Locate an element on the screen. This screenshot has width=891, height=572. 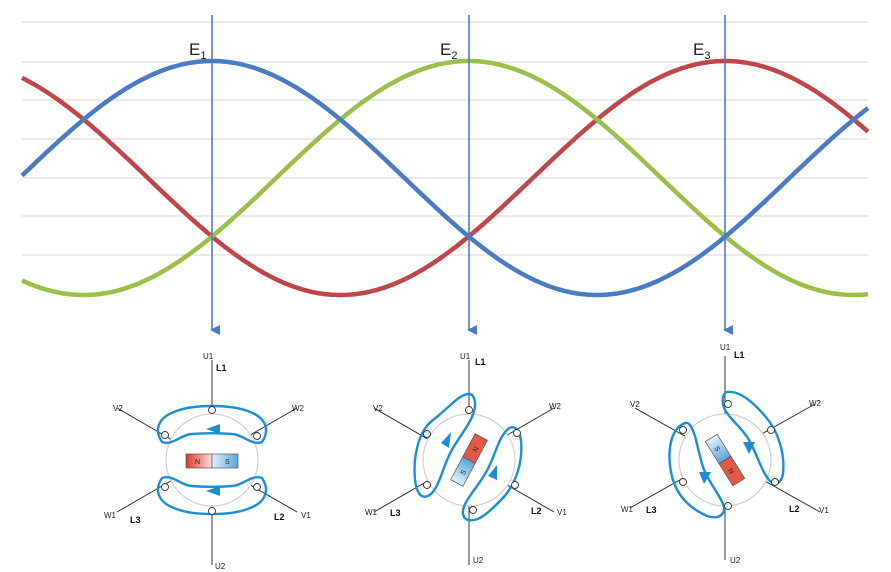
coil-upper is located at coordinates (212, 424).